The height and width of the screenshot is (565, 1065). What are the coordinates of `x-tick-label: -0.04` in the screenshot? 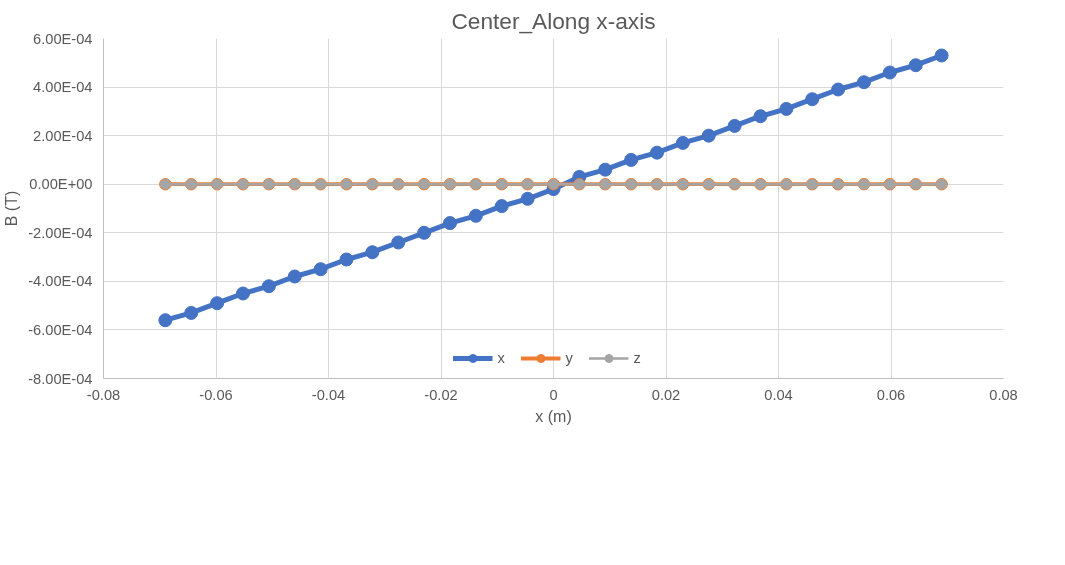 It's located at (328, 394).